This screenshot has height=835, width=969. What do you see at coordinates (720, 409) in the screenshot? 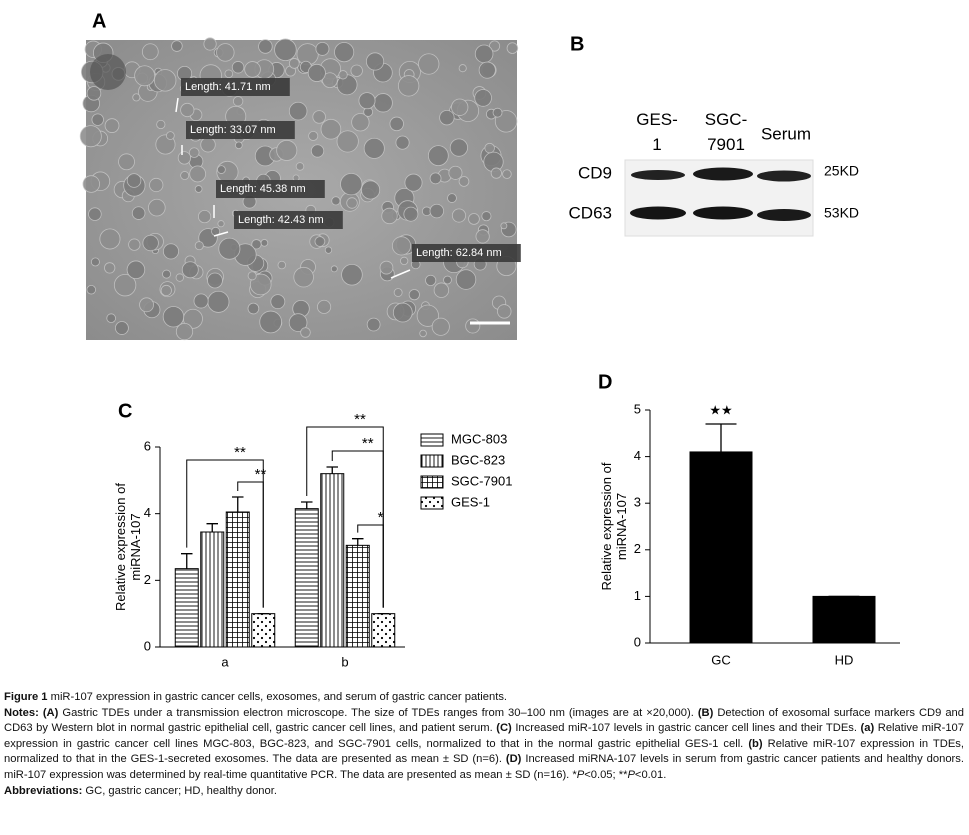
I see `significance-label: ★★` at bounding box center [720, 409].